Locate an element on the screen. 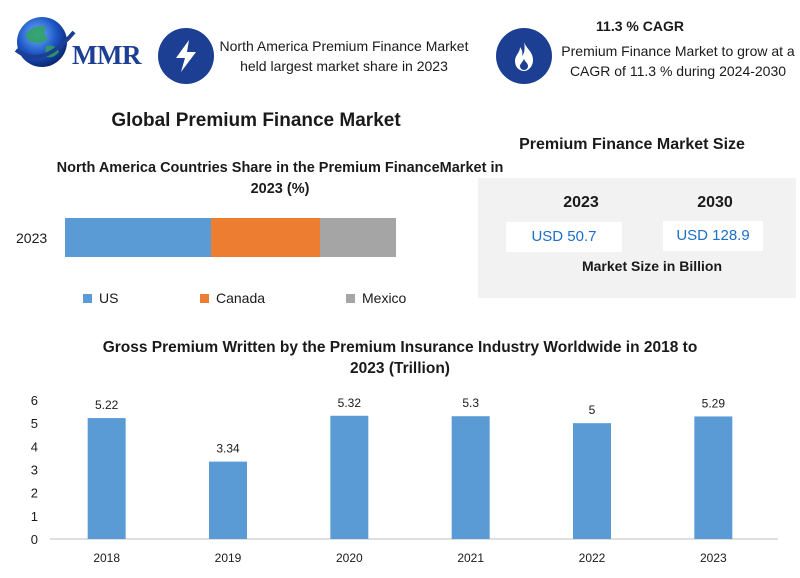  bar-data-label: 5.32 is located at coordinates (350, 403).